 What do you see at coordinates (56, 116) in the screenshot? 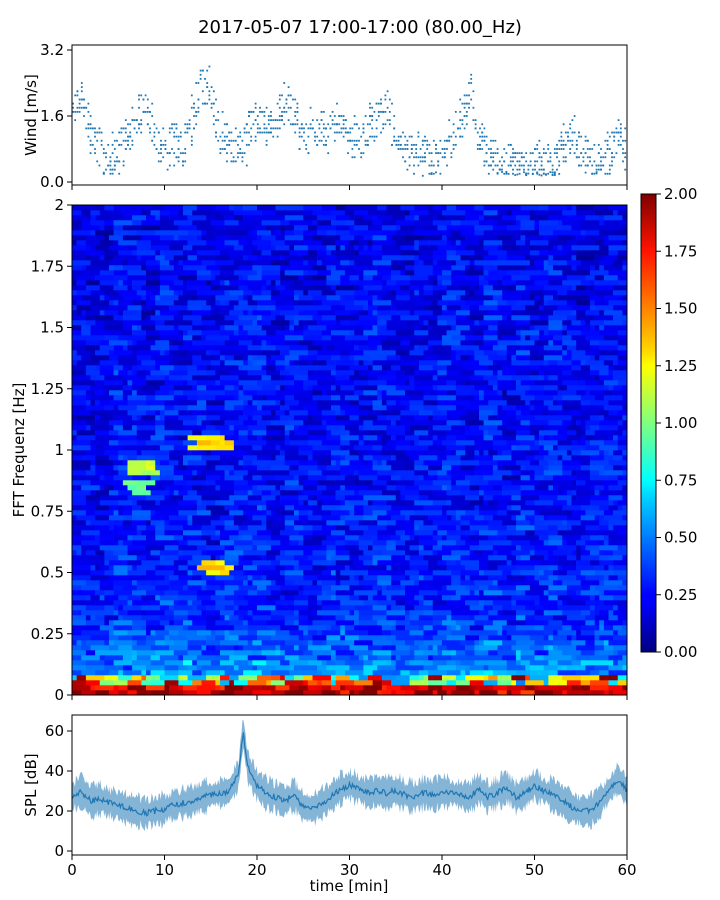
I see `wind-y-ticks: 0.01.63.2` at bounding box center [56, 116].